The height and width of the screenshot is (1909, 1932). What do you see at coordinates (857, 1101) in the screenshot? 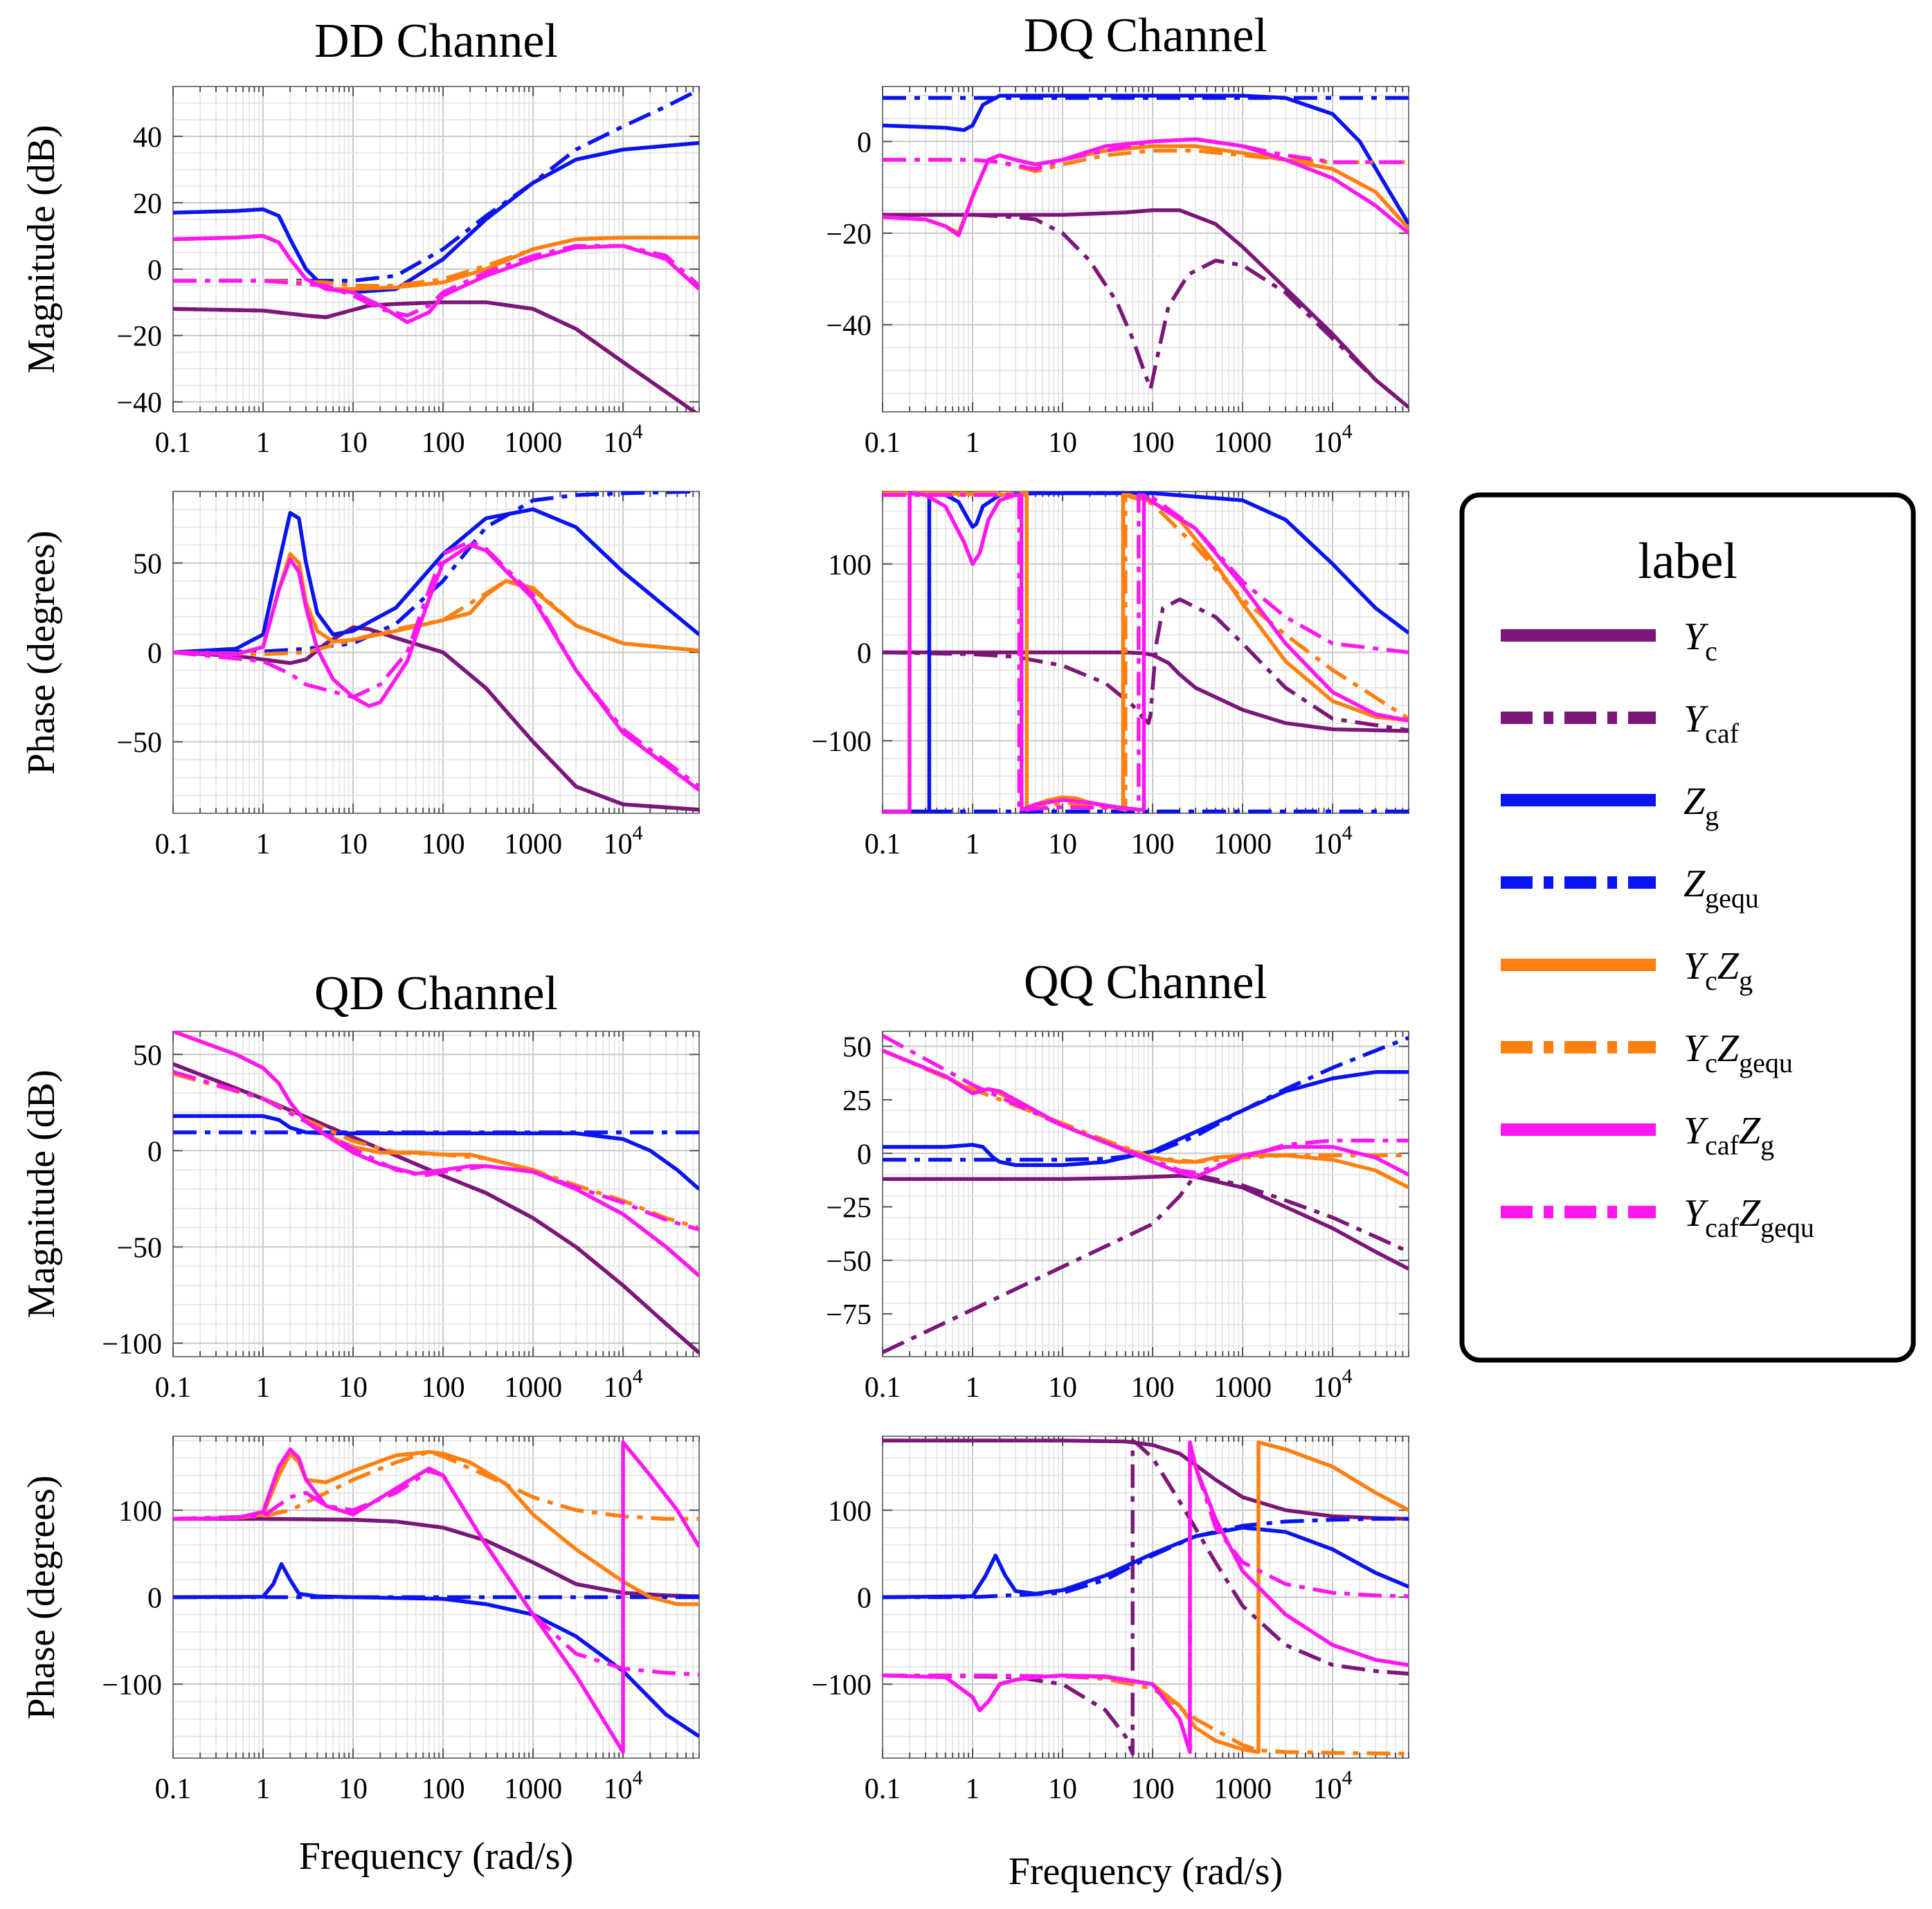
I see `y-tick-label: 25` at bounding box center [857, 1101].